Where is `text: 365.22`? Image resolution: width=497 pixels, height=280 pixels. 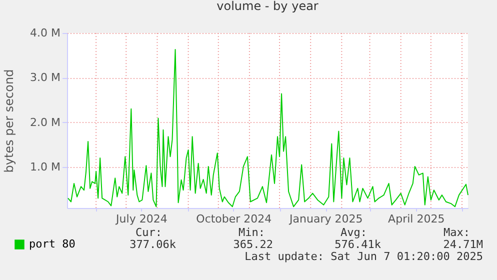
text: 365.22 is located at coordinates (253, 244).